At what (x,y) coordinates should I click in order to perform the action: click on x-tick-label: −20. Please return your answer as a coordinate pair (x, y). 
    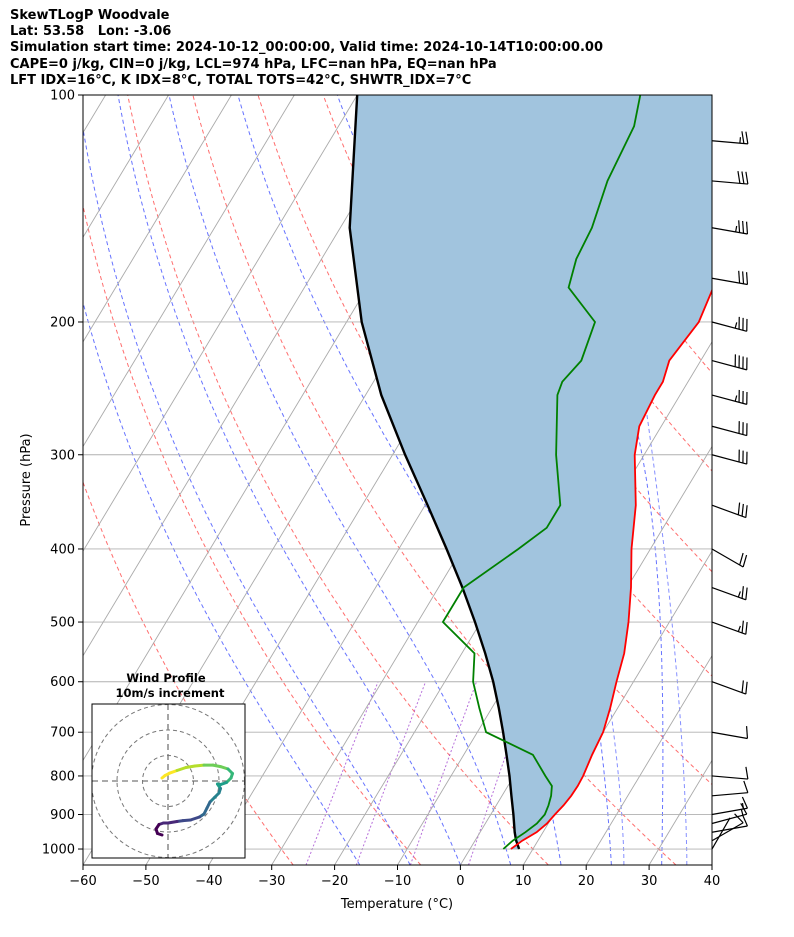
    Looking at the image, I should click on (334, 881).